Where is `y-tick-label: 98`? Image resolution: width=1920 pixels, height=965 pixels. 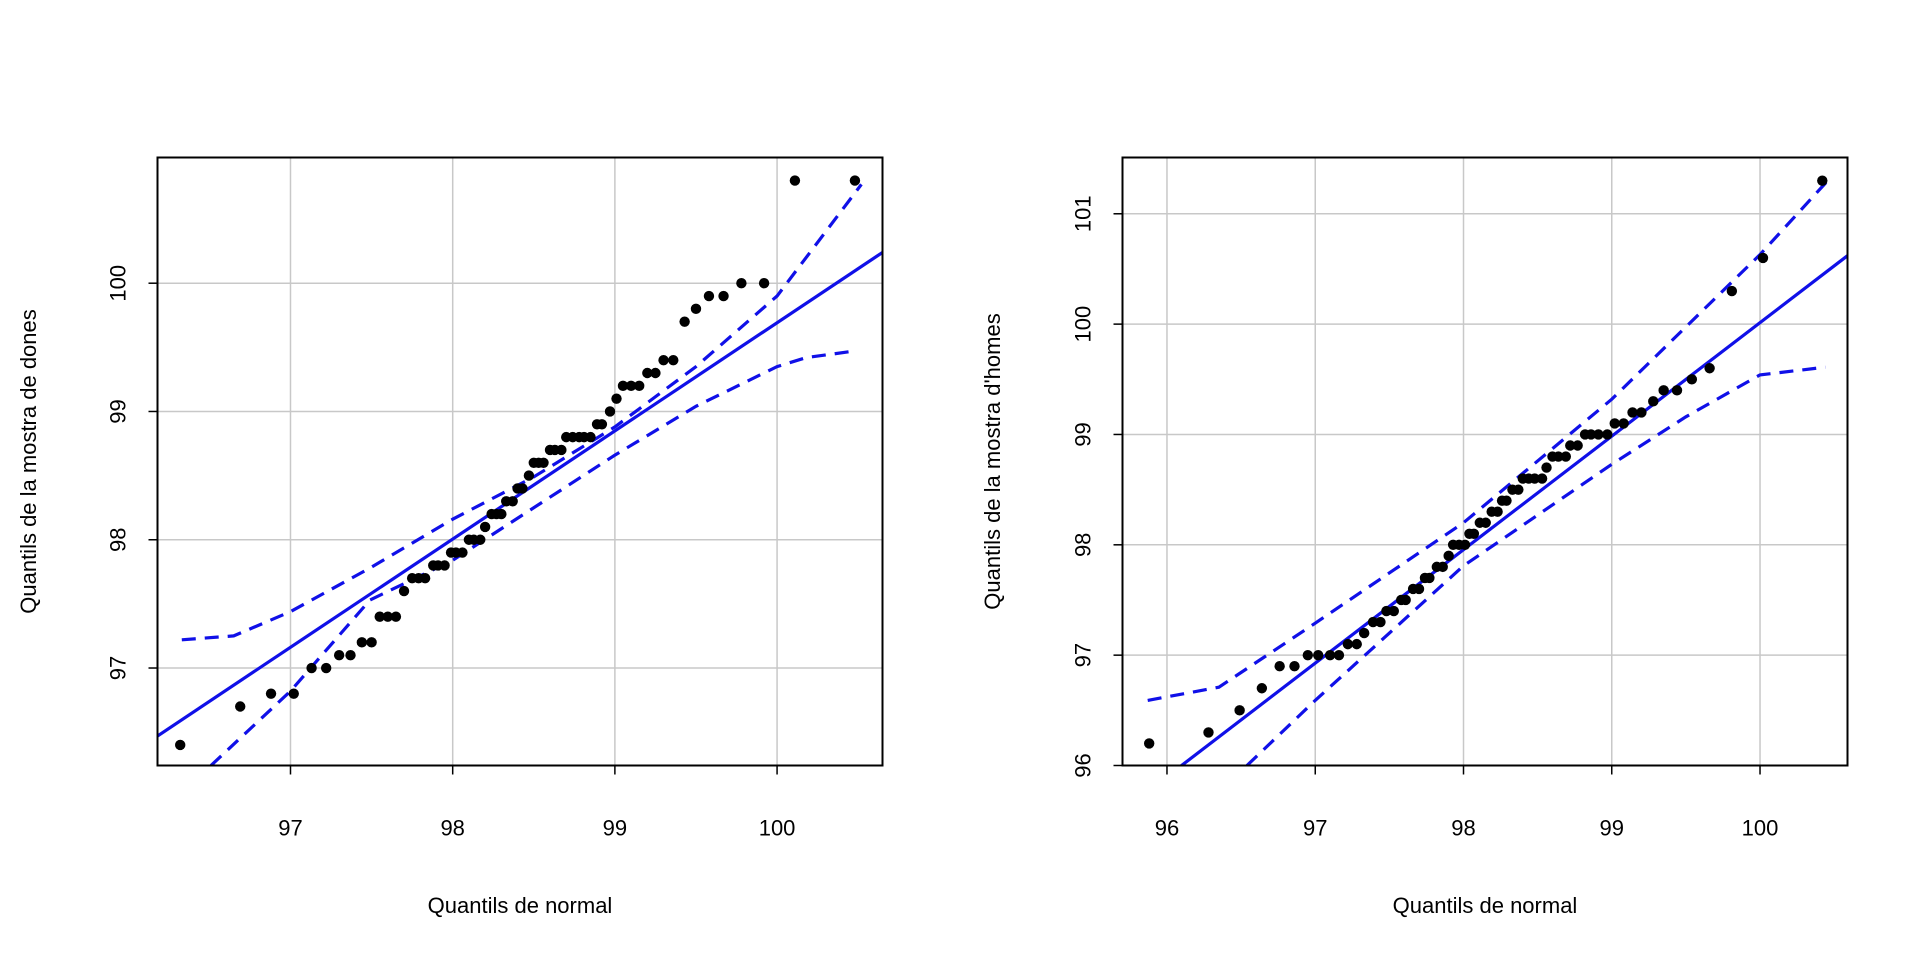
y-tick-label: 98 is located at coordinates (117, 540).